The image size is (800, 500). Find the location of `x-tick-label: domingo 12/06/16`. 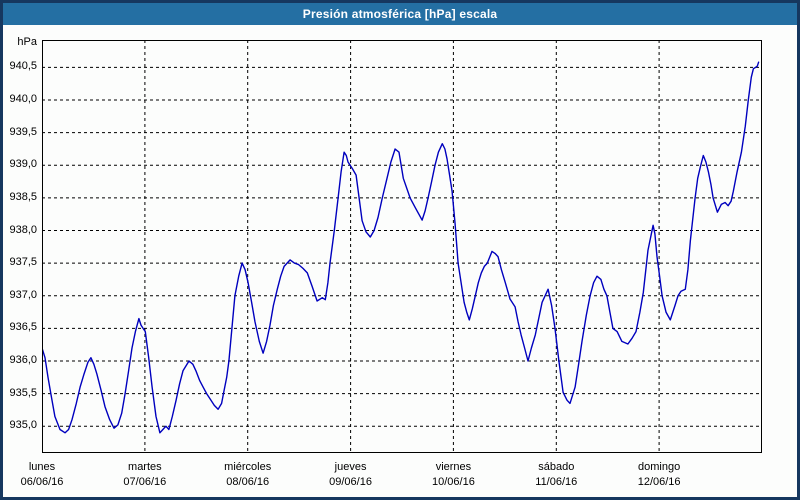

x-tick-label: domingo 12/06/16 is located at coordinates (659, 475).